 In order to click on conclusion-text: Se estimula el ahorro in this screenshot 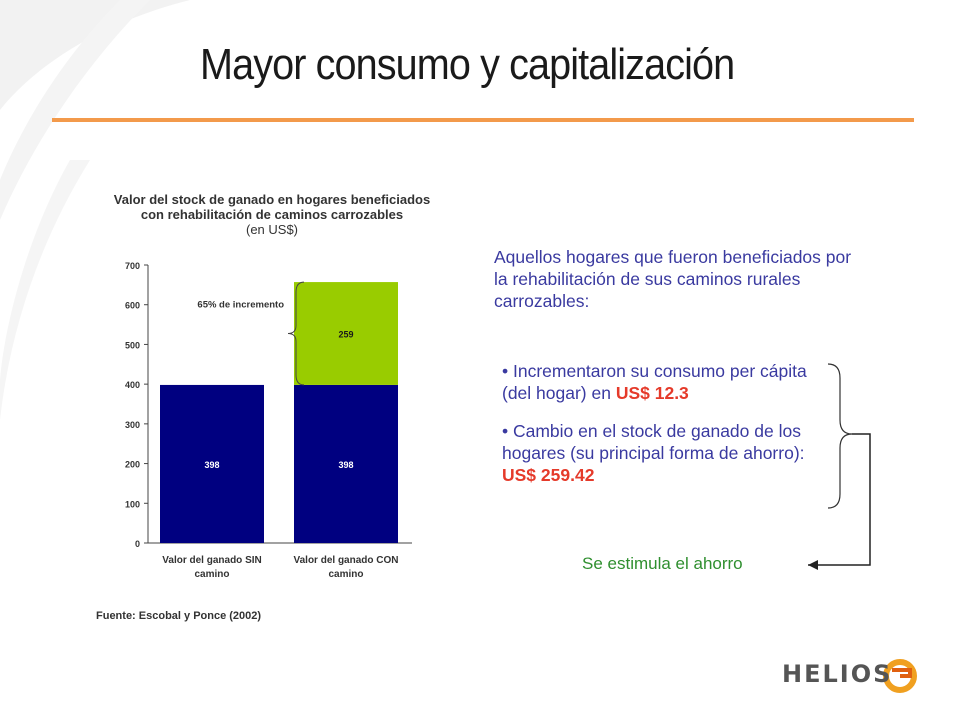, I will do `click(662, 563)`.